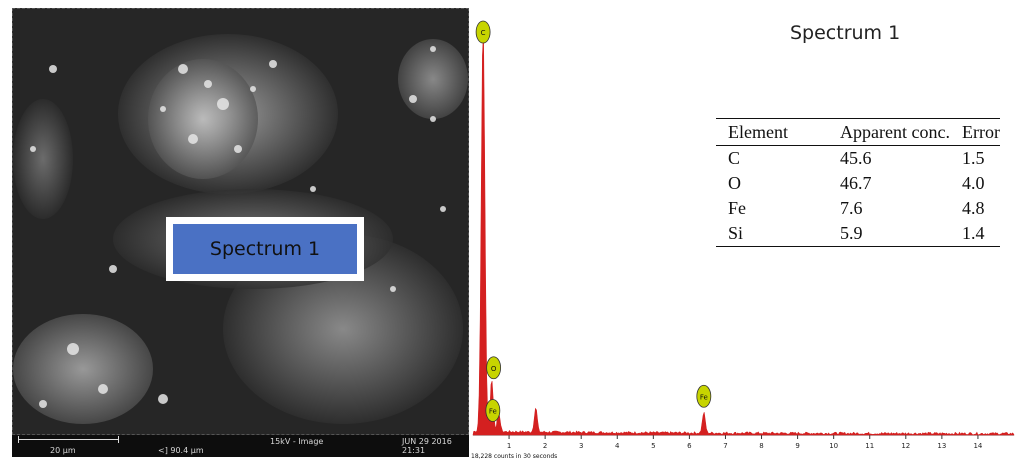 This screenshot has height=461, width=1017. What do you see at coordinates (734, 158) in the screenshot?
I see `table-cell: C` at bounding box center [734, 158].